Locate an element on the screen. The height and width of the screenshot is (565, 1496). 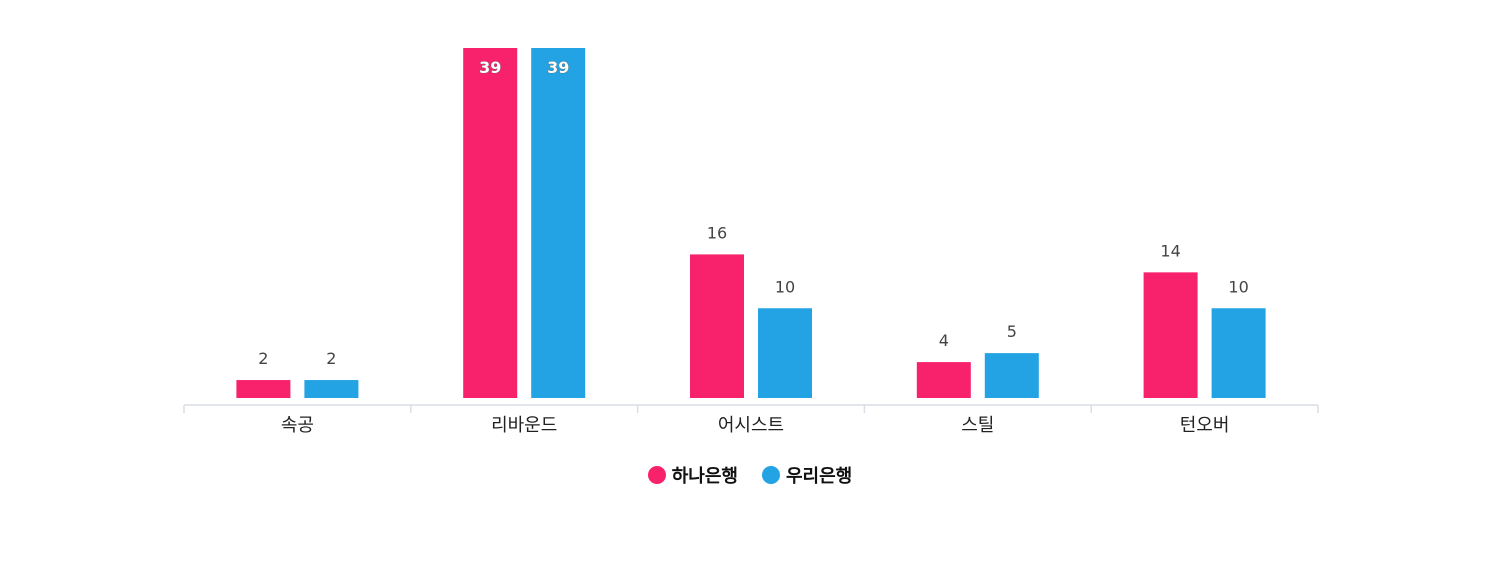
legend-label-series-0: 하나은행 is located at coordinates (704, 476).